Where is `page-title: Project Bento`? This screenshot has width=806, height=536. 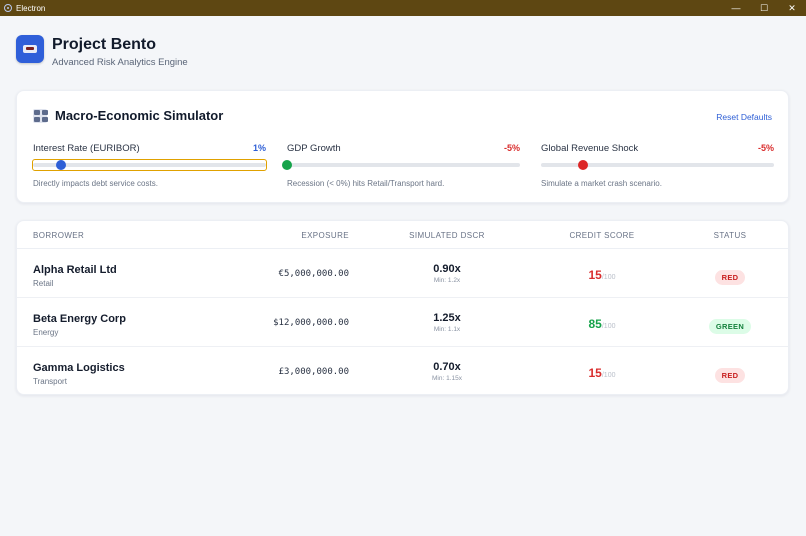 page-title: Project Bento is located at coordinates (104, 44).